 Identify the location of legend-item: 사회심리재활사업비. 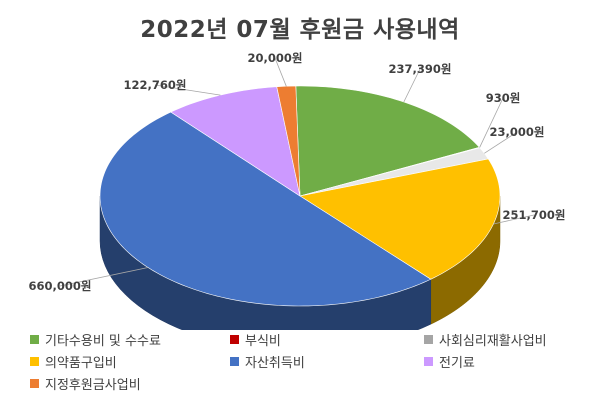
(485, 339).